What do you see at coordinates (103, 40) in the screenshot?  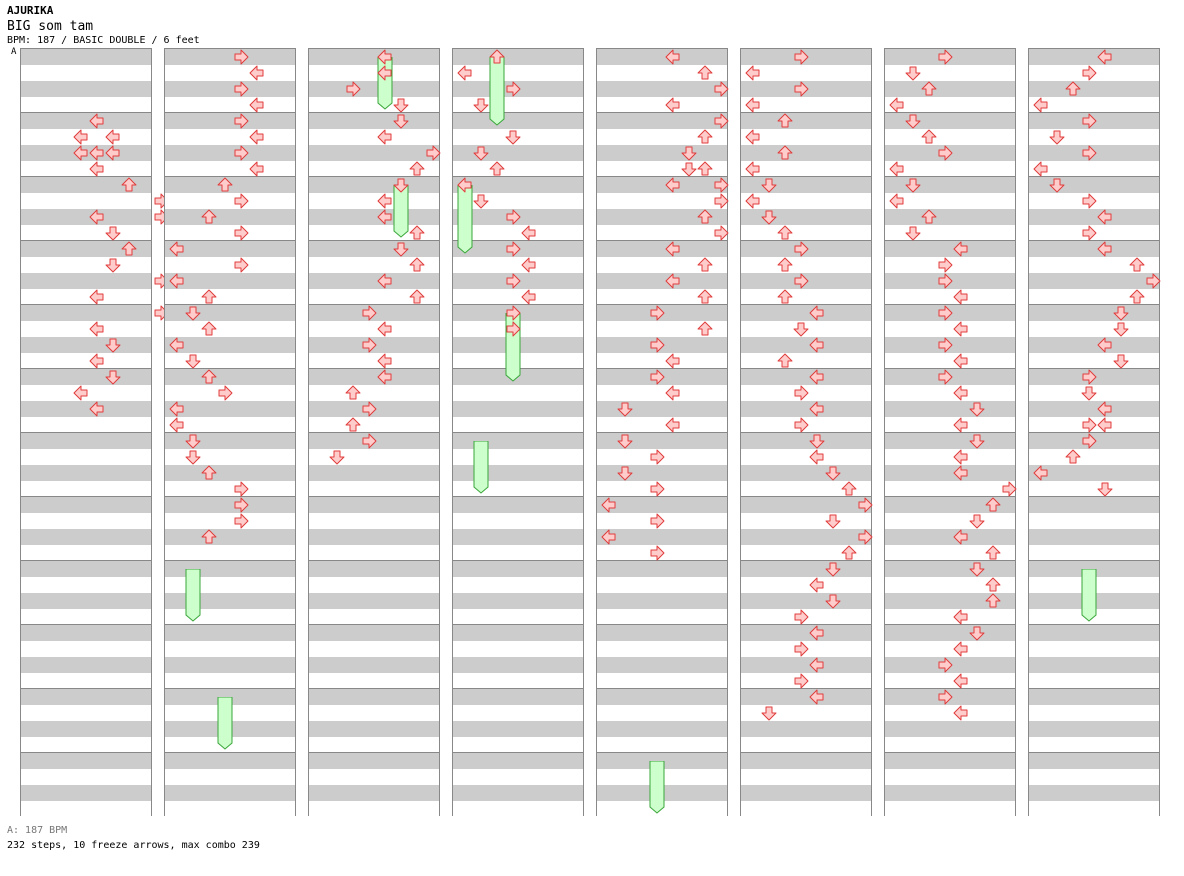 I see `chart-meta: BPM: 187 / BASIC DOUBLE / 6 feet` at bounding box center [103, 40].